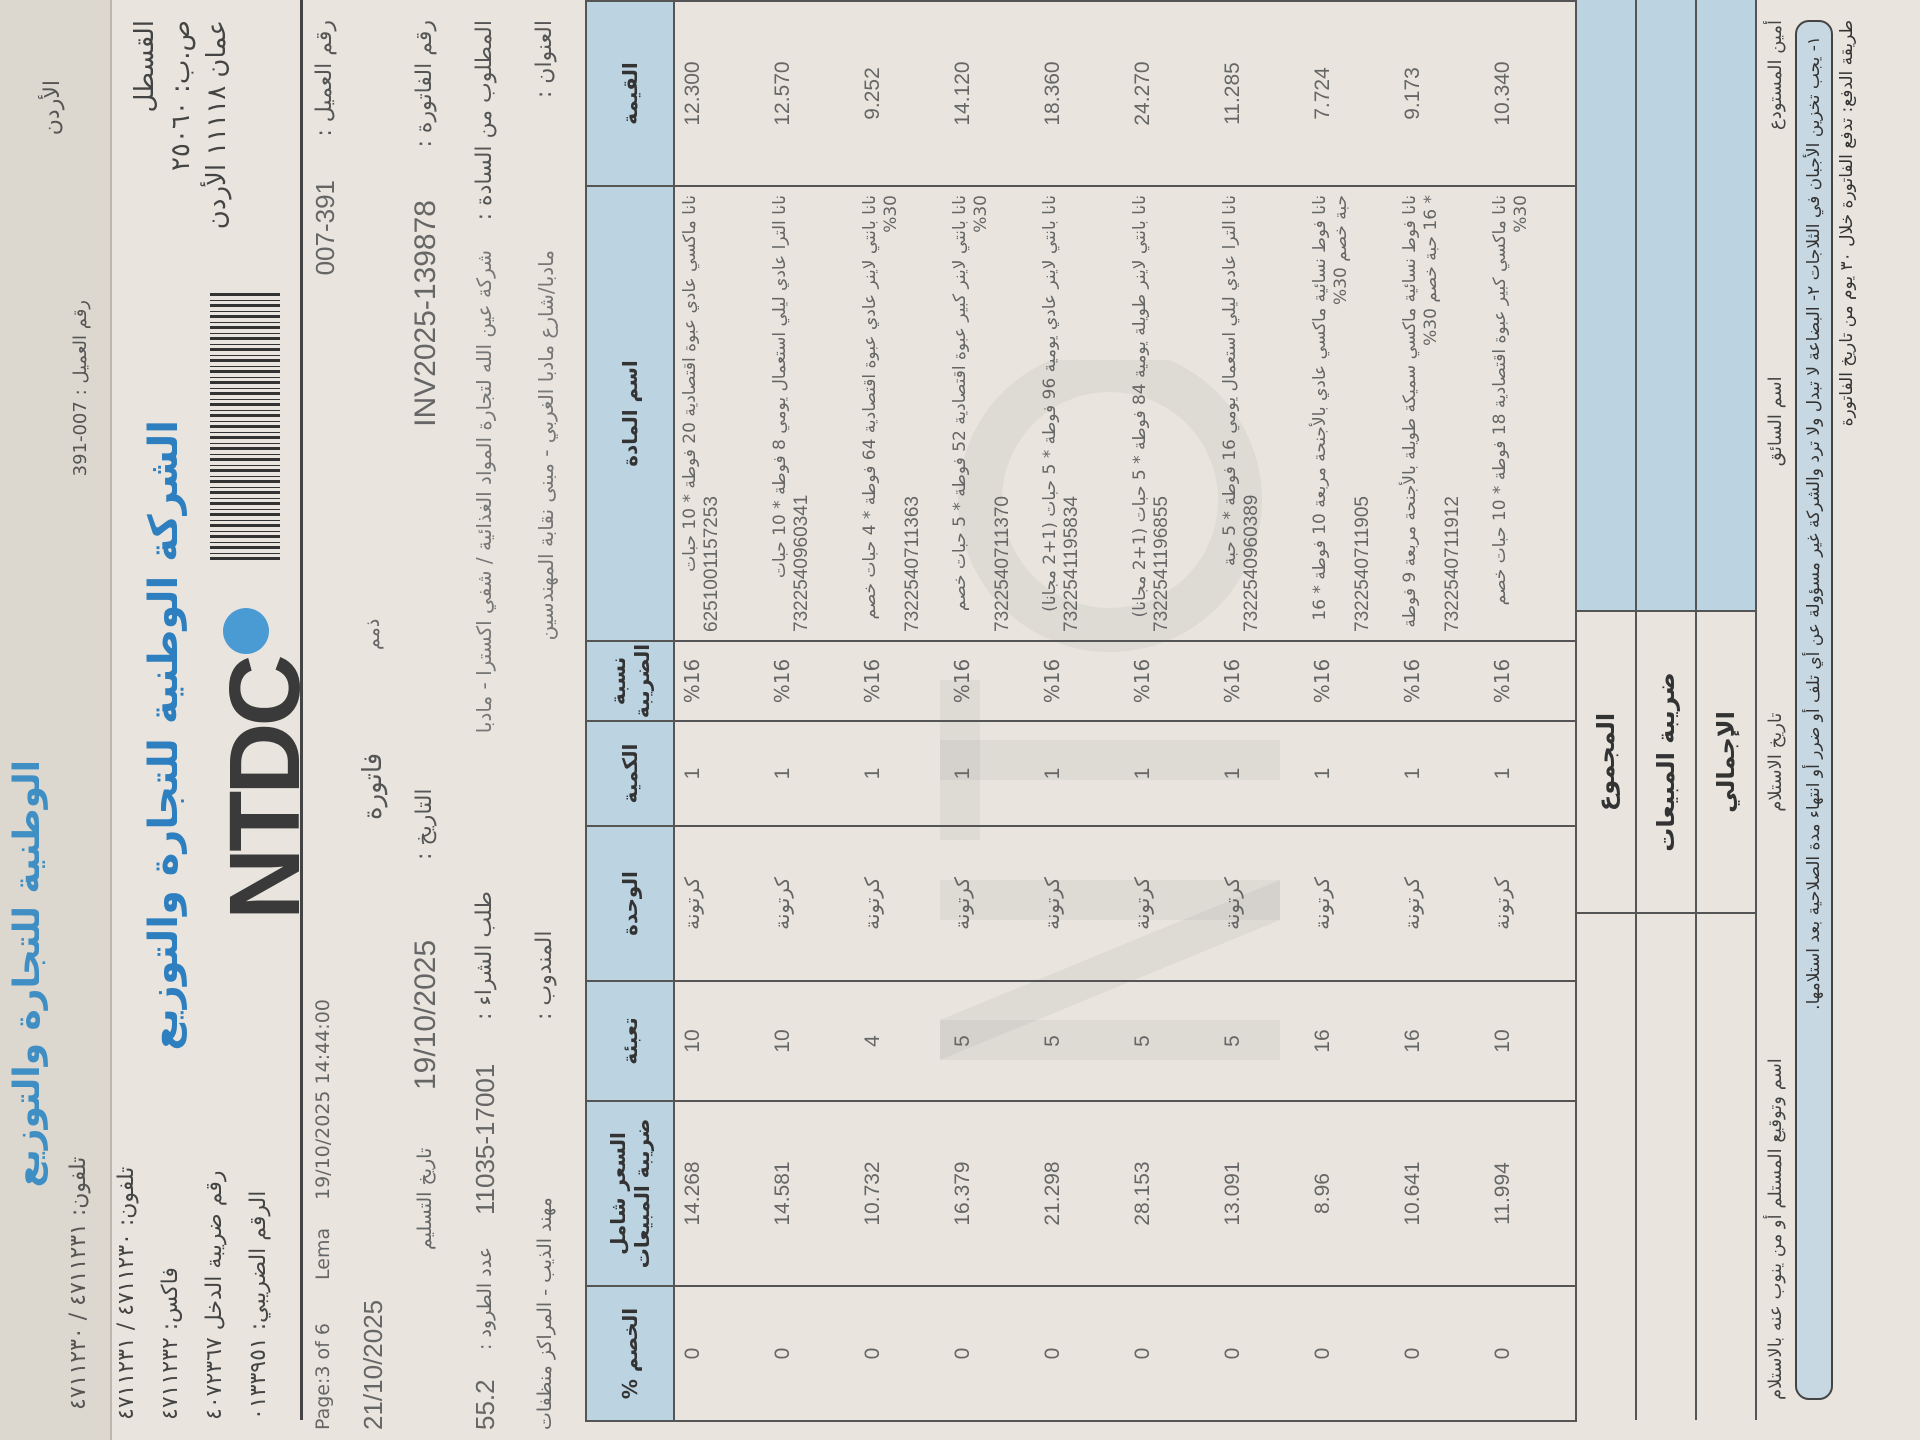 This screenshot has height=1440, width=1920. Describe the element at coordinates (323, 1099) in the screenshot. I see `printed-at: 19/10/2025 14:44:00` at that location.